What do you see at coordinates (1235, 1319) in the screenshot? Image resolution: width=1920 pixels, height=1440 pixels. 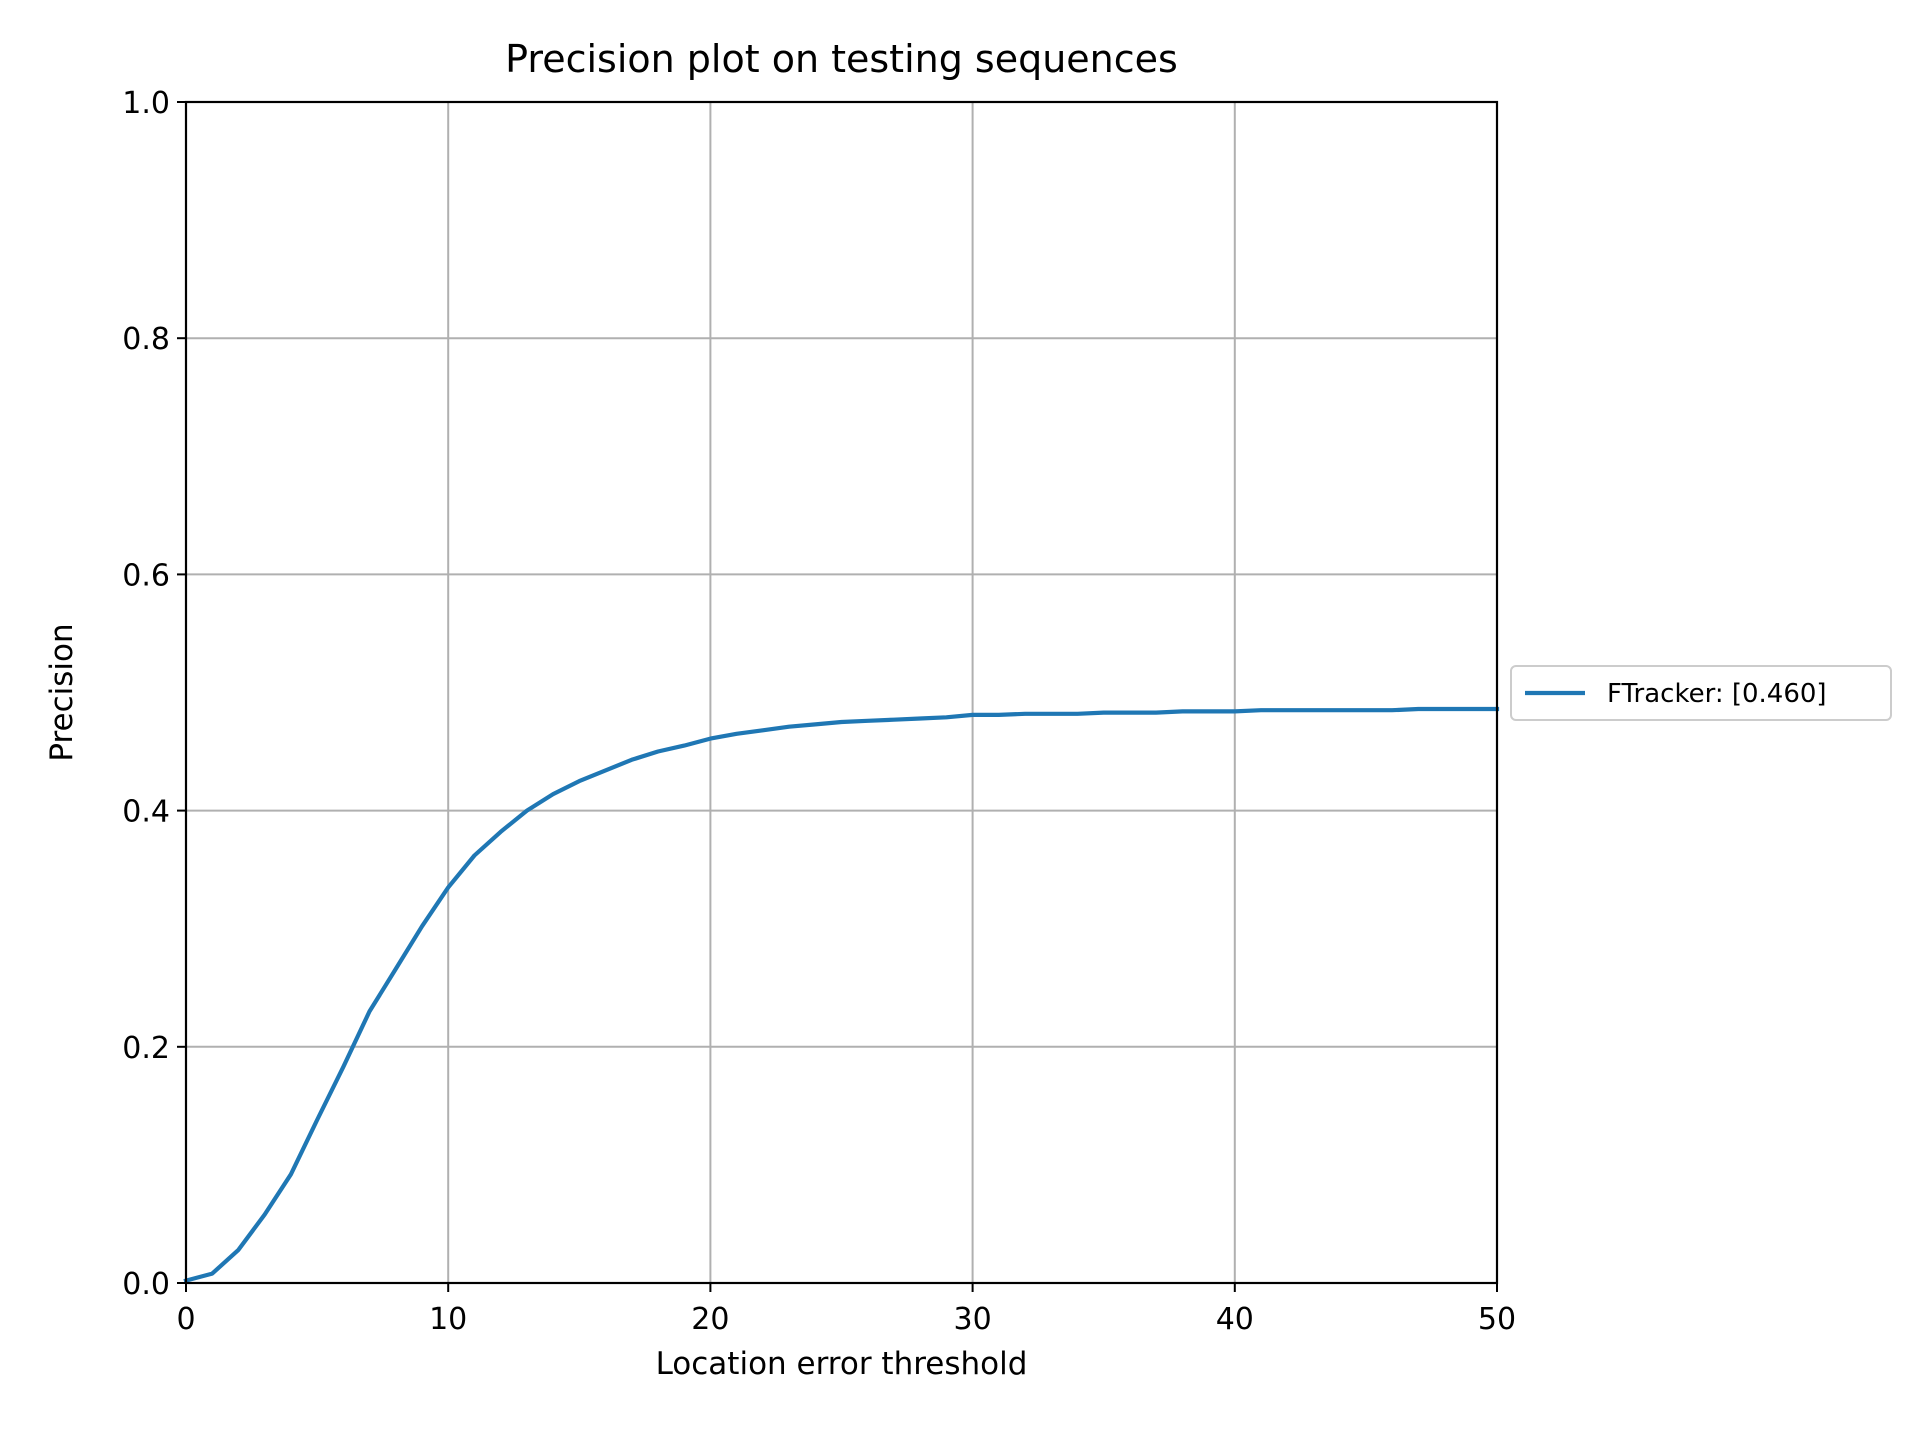 I see `x-tick-label: 40` at bounding box center [1235, 1319].